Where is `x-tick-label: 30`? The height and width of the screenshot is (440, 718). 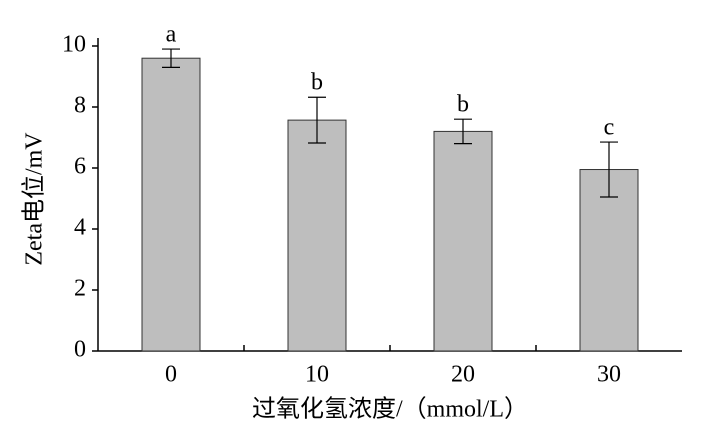
x-tick-label: 30 is located at coordinates (609, 375).